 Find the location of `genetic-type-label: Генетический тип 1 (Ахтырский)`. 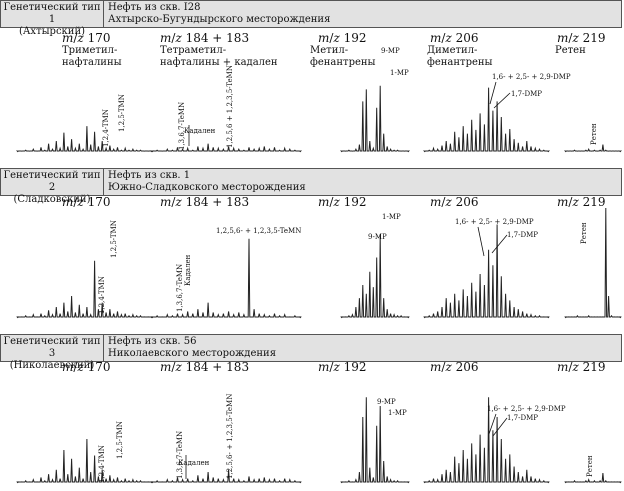

genetic-type-label: Генетический тип 1 (Ахтырский) is located at coordinates (52, 19).